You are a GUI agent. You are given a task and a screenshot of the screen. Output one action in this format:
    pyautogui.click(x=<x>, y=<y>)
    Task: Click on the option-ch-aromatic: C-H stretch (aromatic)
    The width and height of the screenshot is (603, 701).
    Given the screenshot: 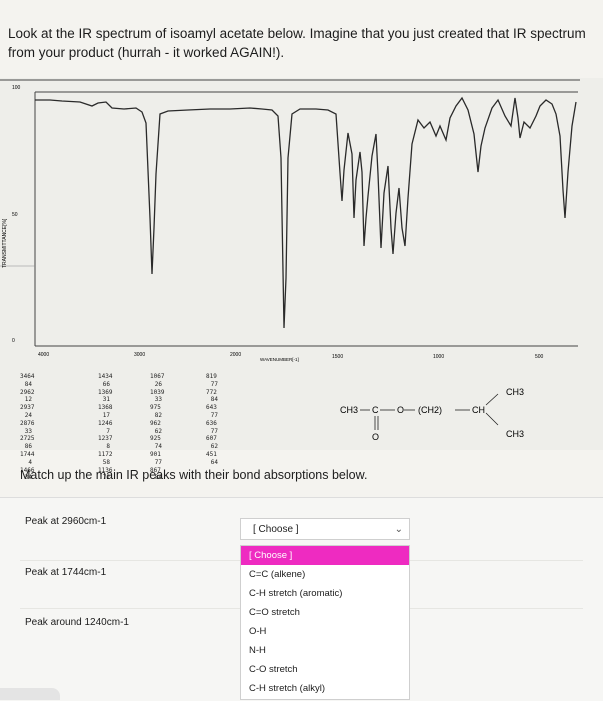 What is the action you would take?
    pyautogui.click(x=296, y=593)
    